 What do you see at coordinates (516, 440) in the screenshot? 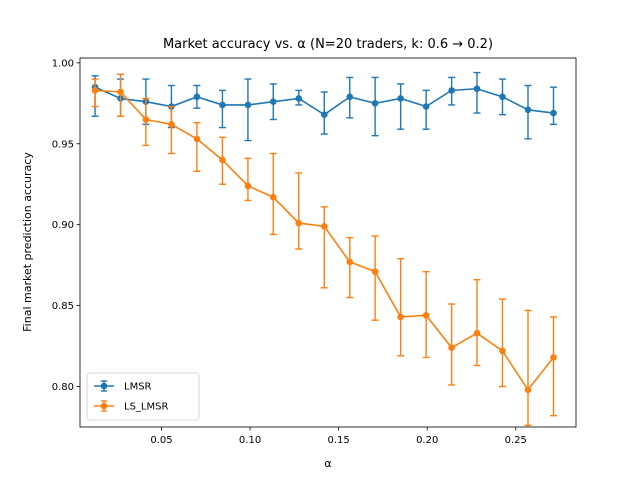
I see `x-tick-label: 0.25` at bounding box center [516, 440].